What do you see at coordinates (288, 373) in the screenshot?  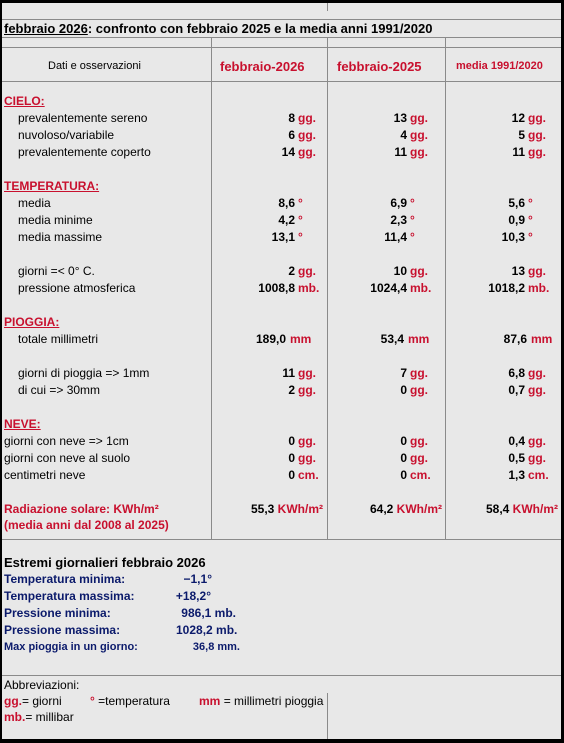 I see `value-2026: 11` at bounding box center [288, 373].